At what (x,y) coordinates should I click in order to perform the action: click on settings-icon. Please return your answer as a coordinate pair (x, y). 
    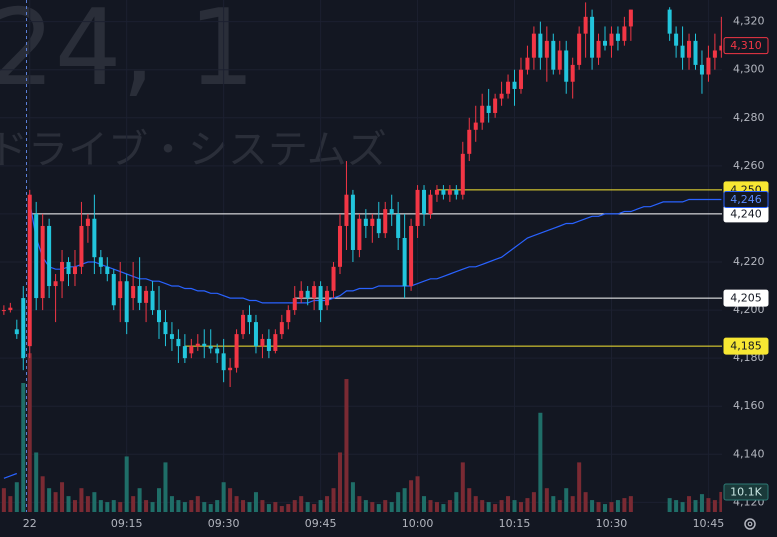
    Looking at the image, I should click on (750, 524).